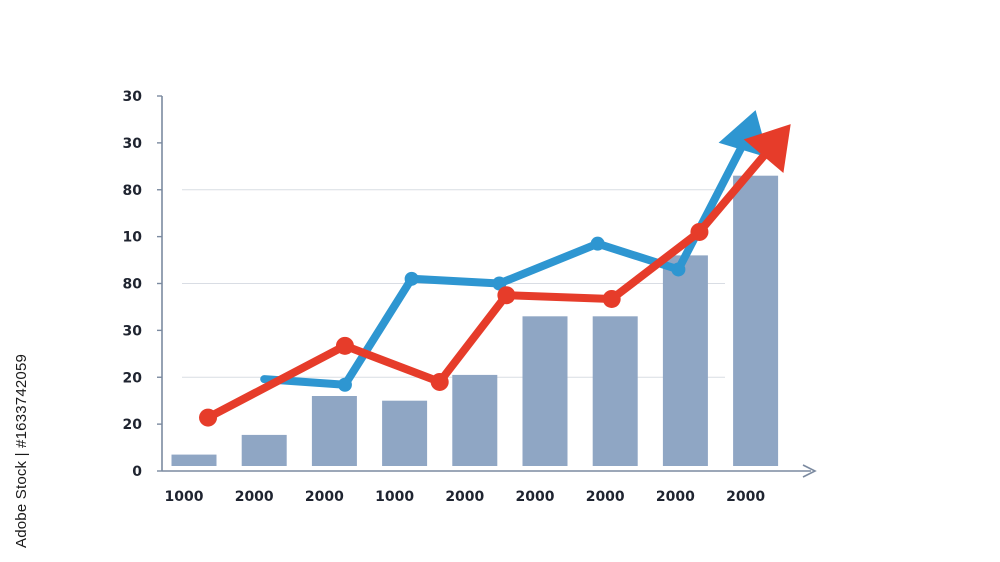 This screenshot has height=562, width=1000. Describe the element at coordinates (745, 497) in the screenshot. I see `x-tick-label-8: 2000` at that location.